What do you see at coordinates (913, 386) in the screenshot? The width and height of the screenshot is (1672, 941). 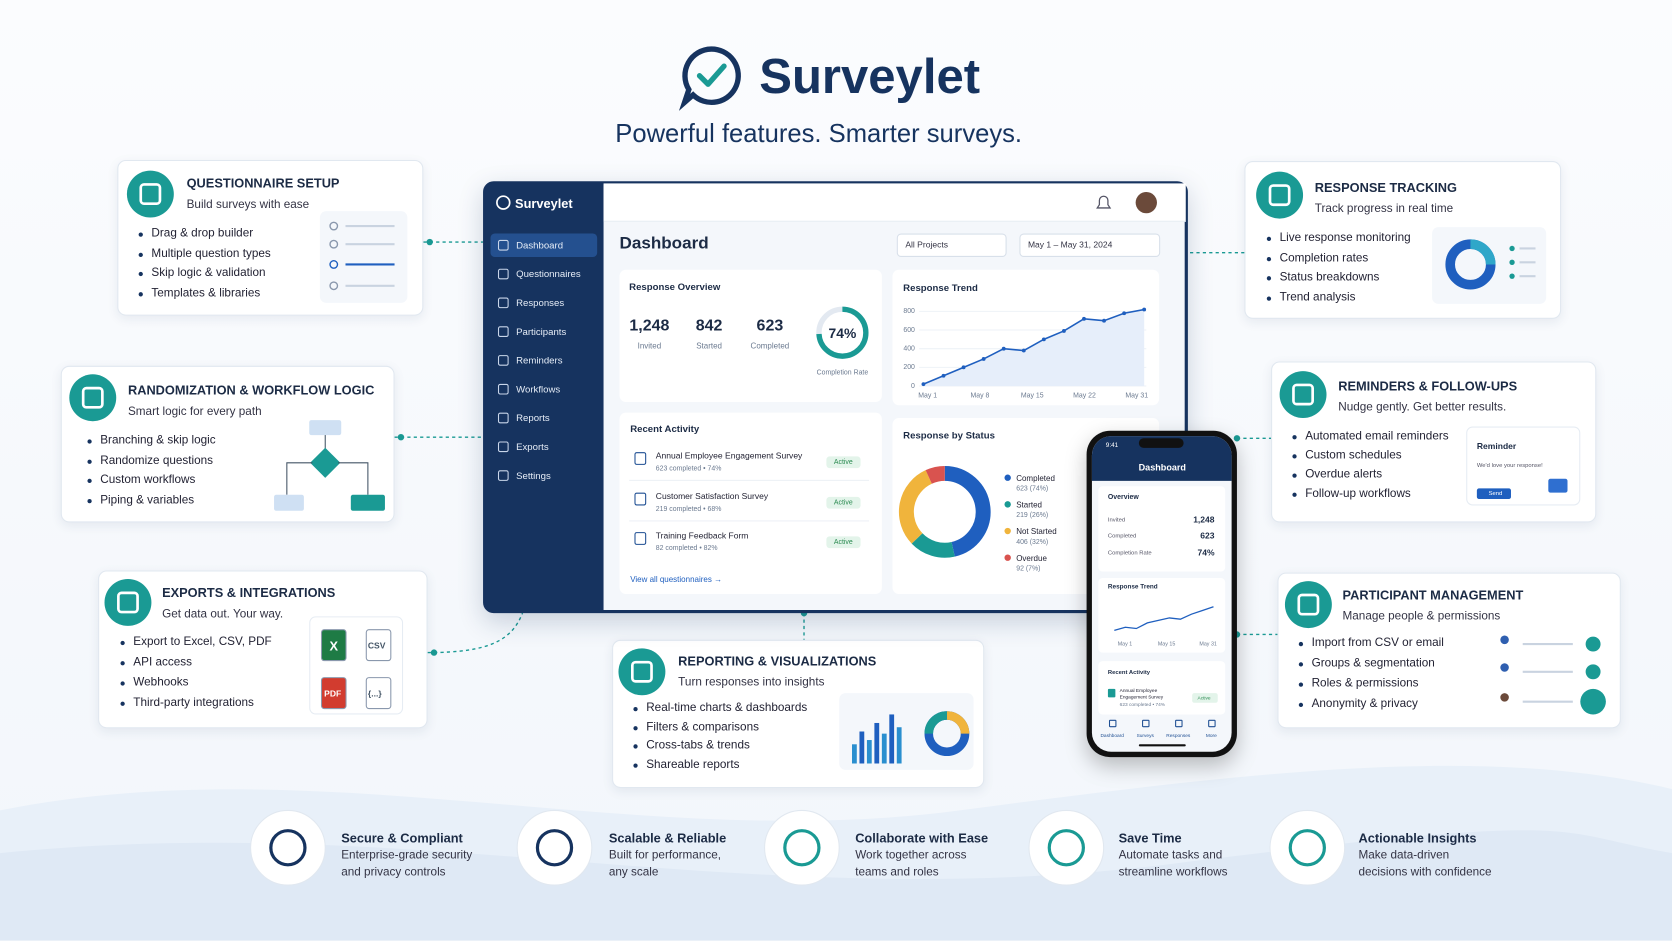 I see `y-tick-label: 0` at bounding box center [913, 386].